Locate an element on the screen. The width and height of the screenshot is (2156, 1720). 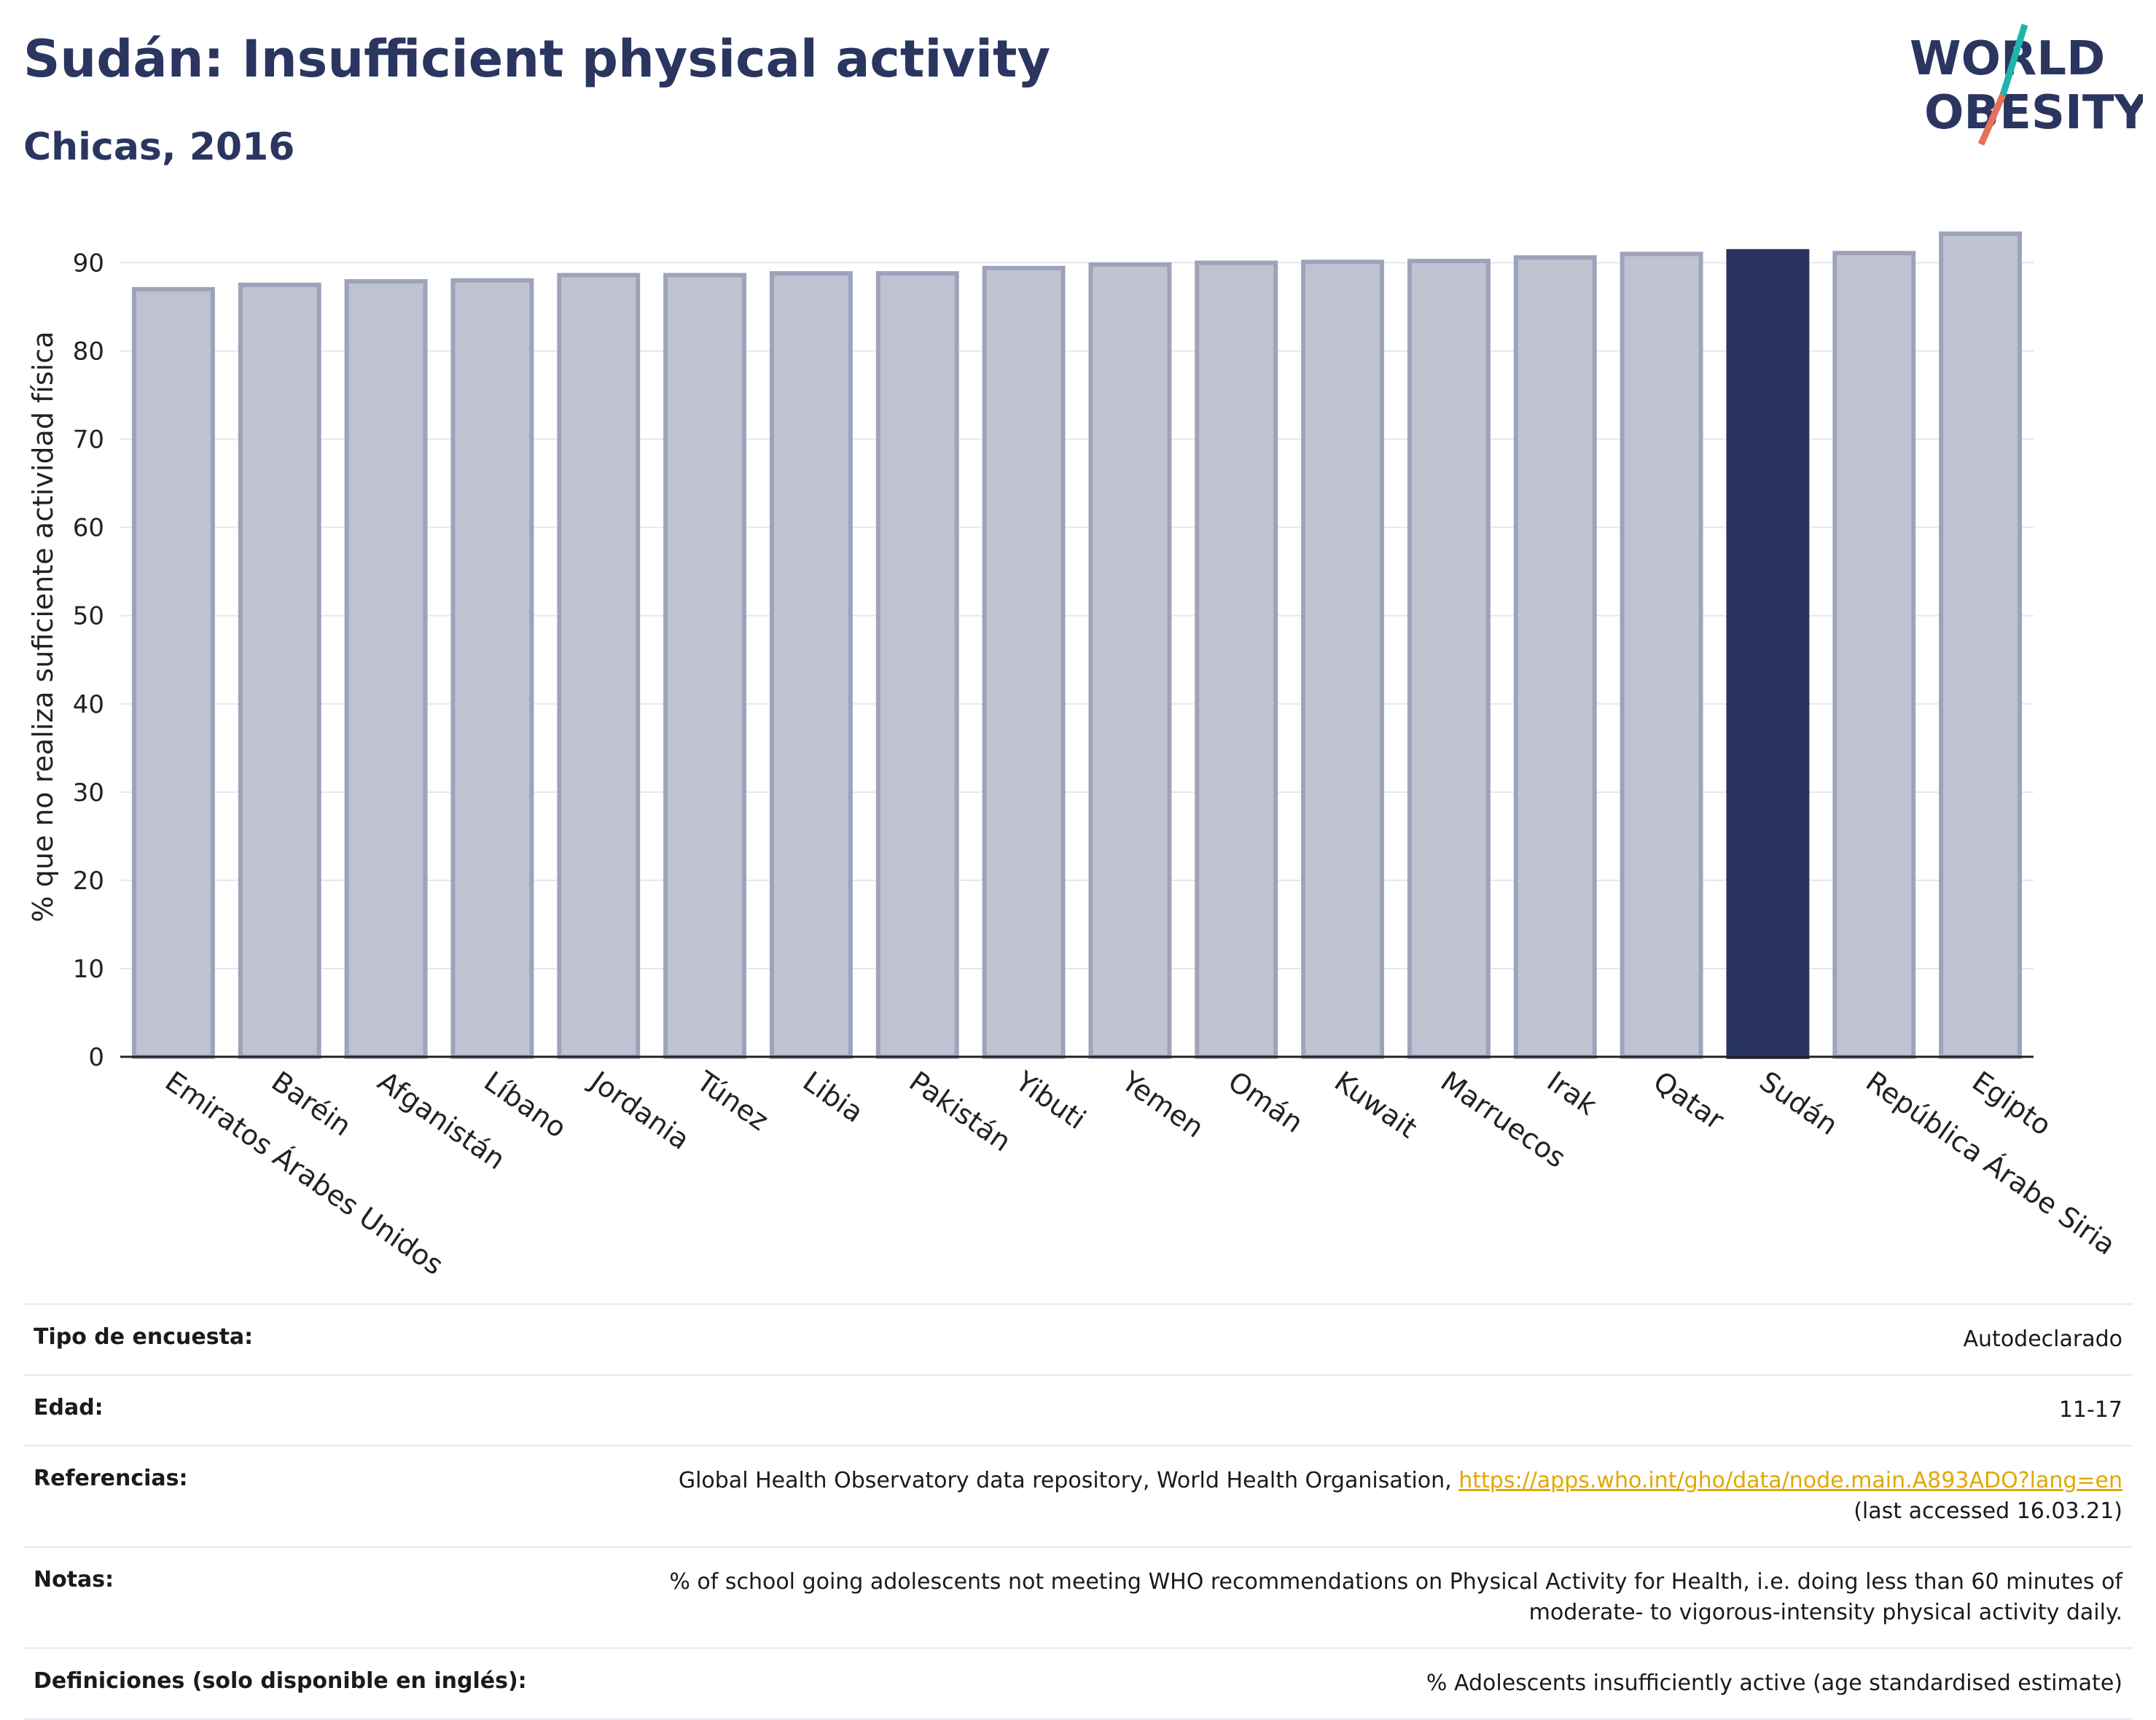
bar-kuwait is located at coordinates (1343, 659).